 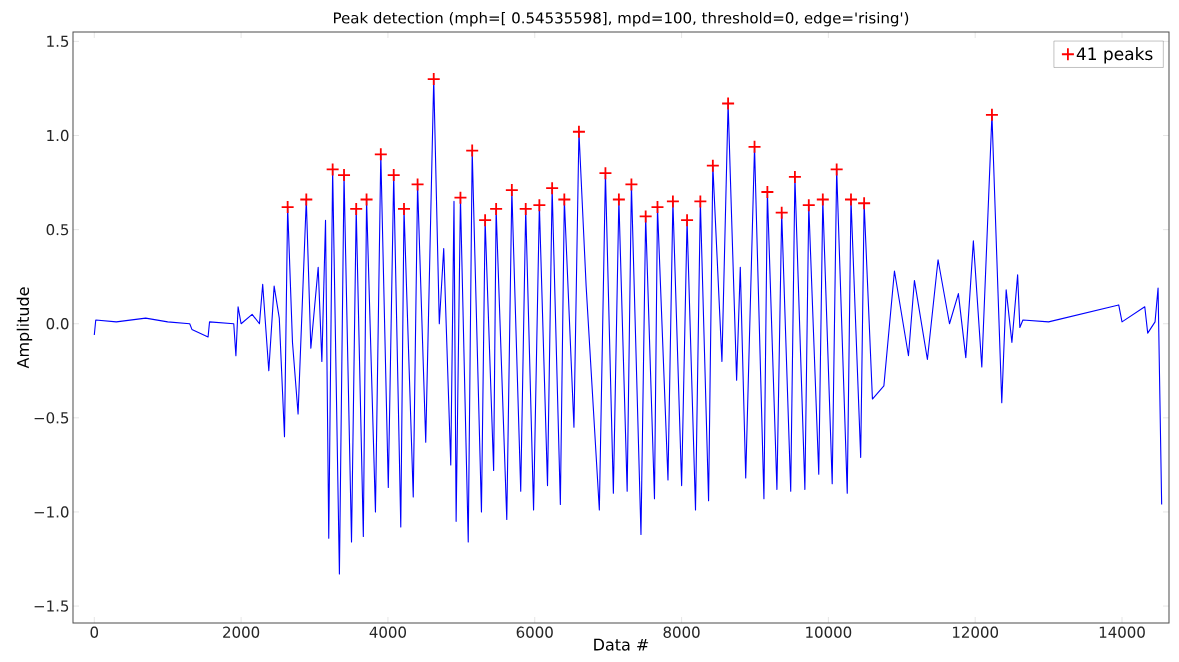 I want to click on y-tick-label: 1.5, so click(x=58, y=41).